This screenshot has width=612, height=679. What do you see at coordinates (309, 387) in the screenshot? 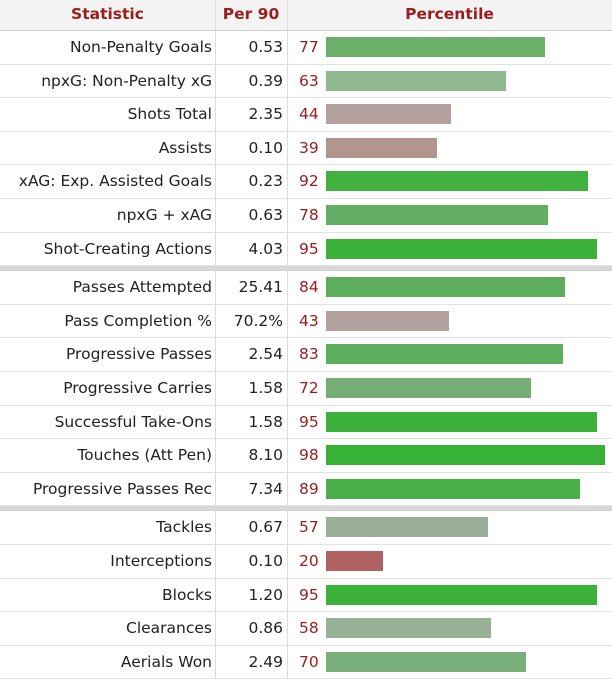
I see `percentile-value: 72` at bounding box center [309, 387].